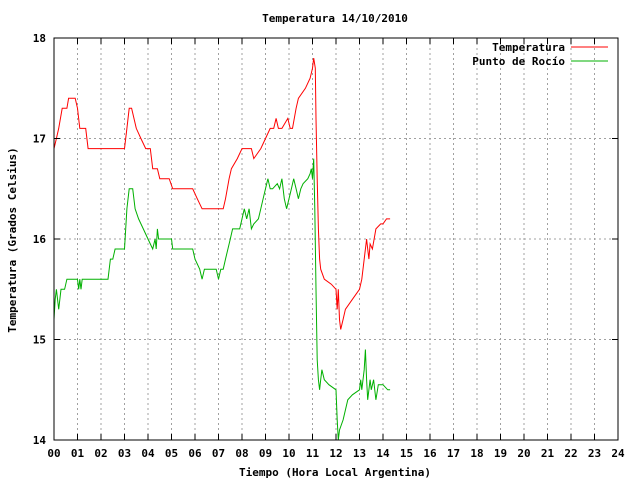 The height and width of the screenshot is (480, 640). I want to click on legend-label: Punto de Rocío, so click(518, 61).